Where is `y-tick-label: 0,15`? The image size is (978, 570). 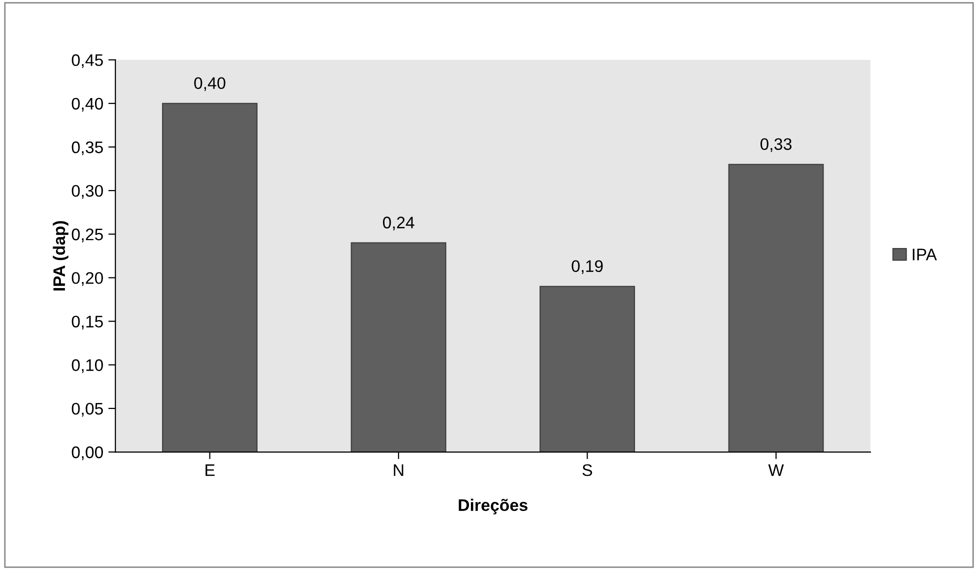 y-tick-label: 0,15 is located at coordinates (87, 323).